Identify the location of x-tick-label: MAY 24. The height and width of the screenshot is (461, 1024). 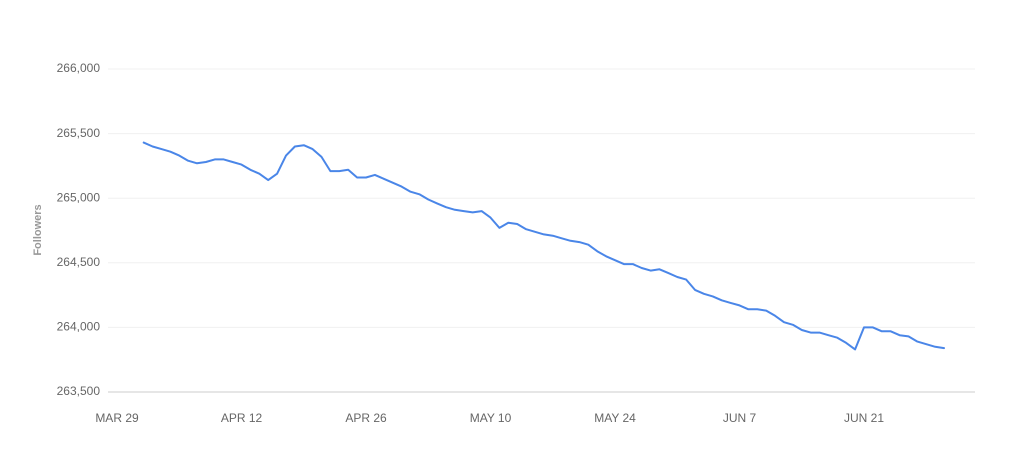
(615, 418).